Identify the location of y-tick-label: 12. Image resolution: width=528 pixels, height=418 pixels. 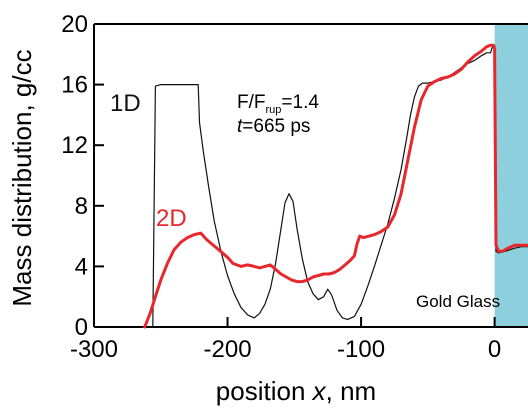
(74, 145).